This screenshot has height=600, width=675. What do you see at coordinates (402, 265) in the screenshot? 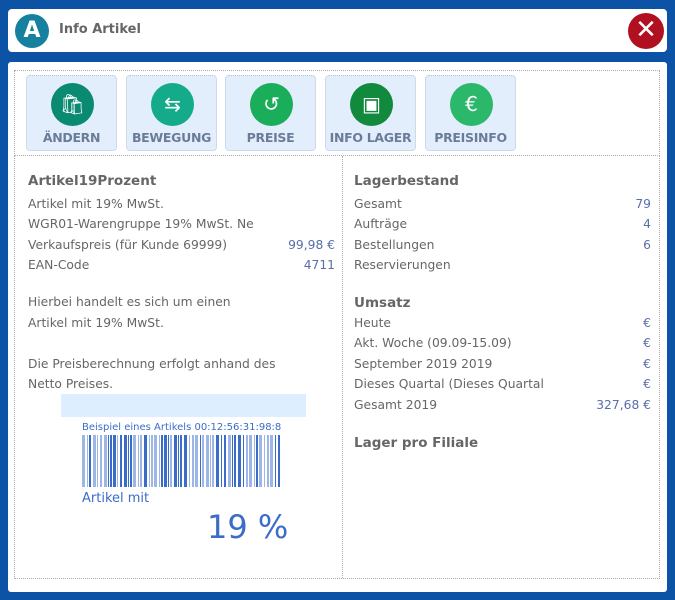
I see `stock-label: Reservierungen` at bounding box center [402, 265].